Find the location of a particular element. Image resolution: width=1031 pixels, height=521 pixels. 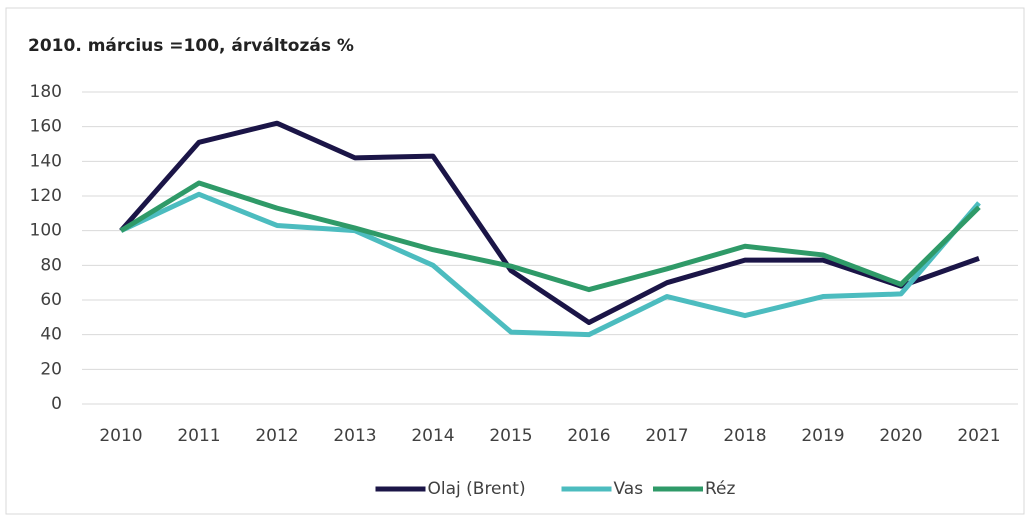

y-tick-label: 100 is located at coordinates (46, 231).